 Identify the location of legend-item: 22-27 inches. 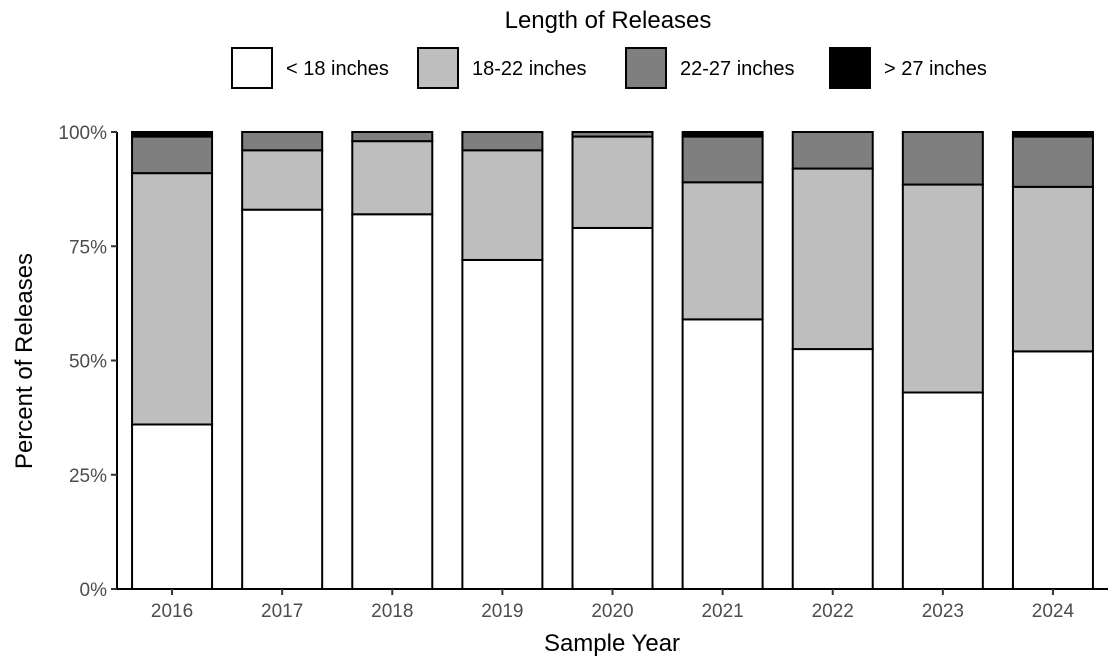
(710, 68).